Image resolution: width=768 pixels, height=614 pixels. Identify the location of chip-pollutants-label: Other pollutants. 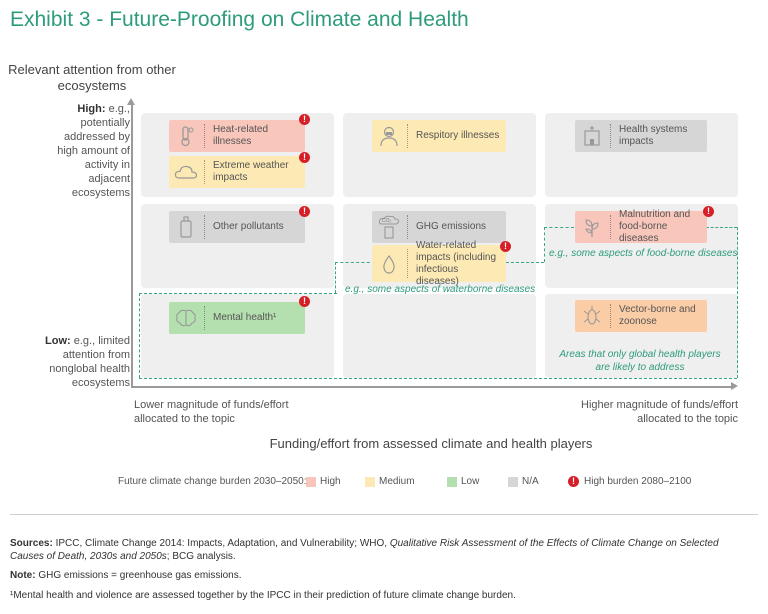
(248, 226).